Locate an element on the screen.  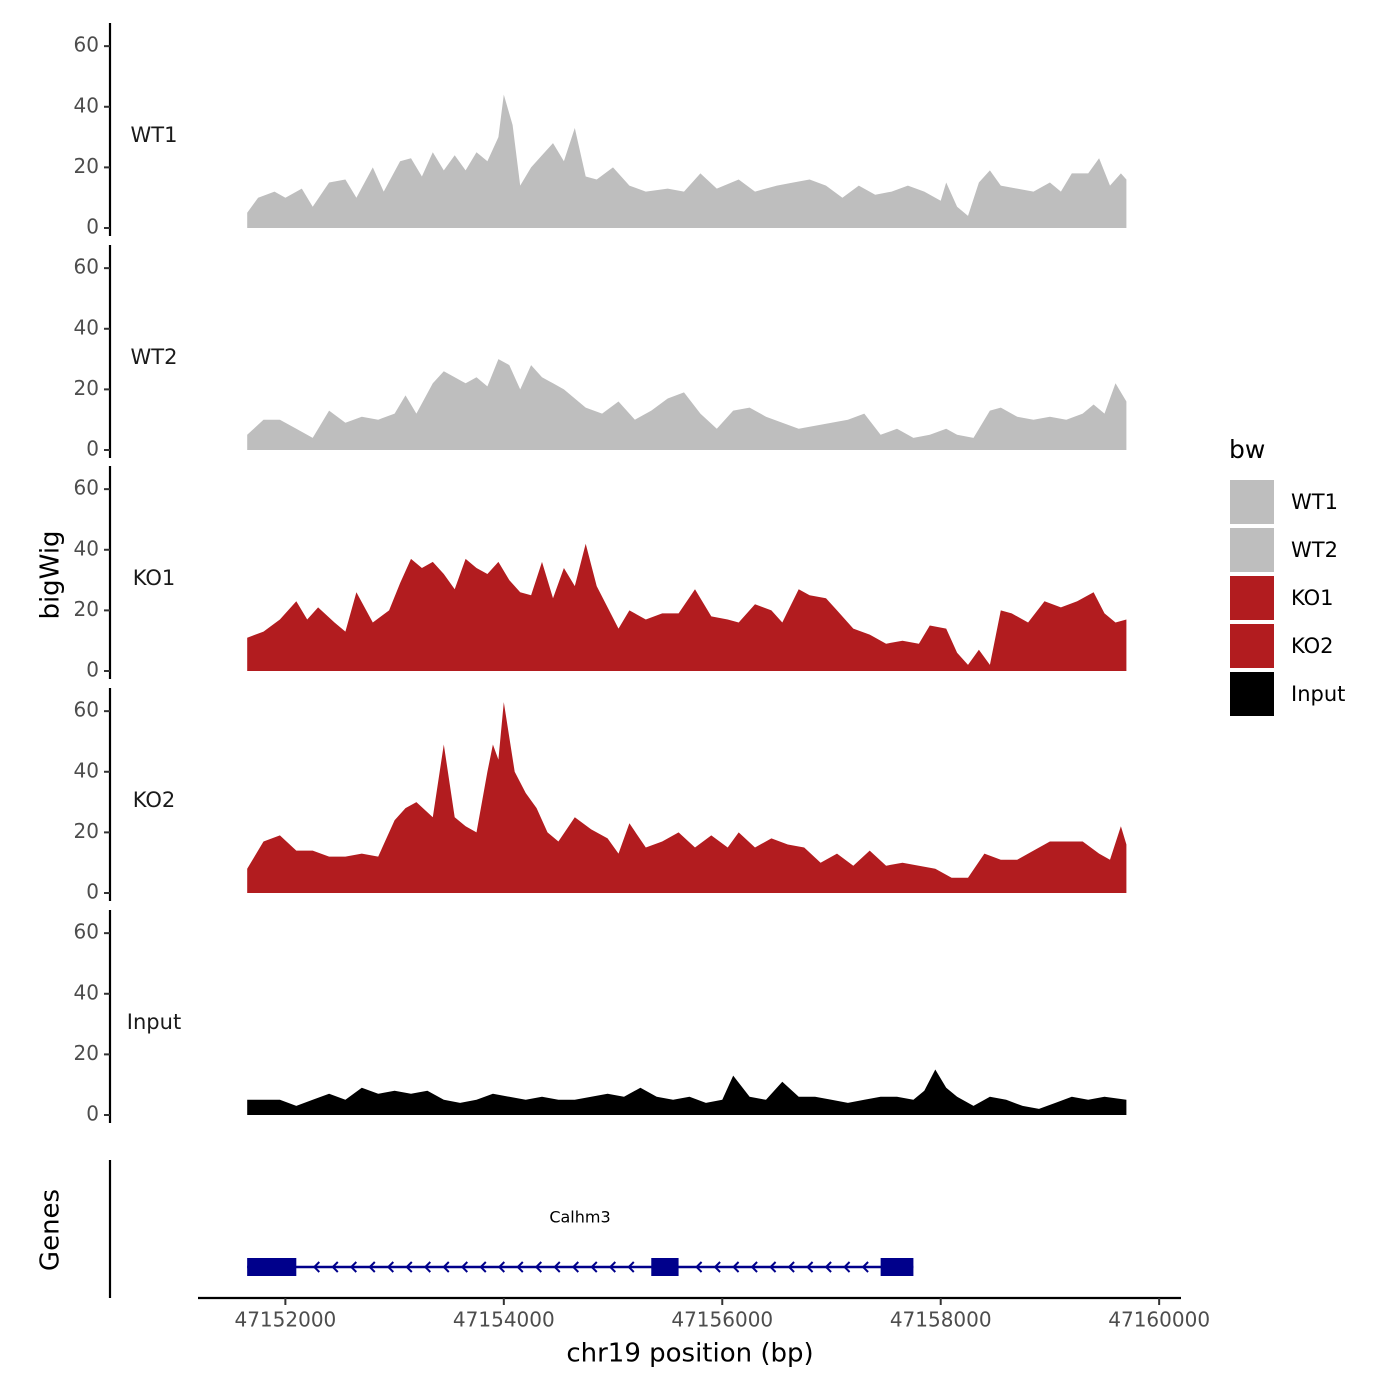
legend-label: KO1 is located at coordinates (1312, 598).